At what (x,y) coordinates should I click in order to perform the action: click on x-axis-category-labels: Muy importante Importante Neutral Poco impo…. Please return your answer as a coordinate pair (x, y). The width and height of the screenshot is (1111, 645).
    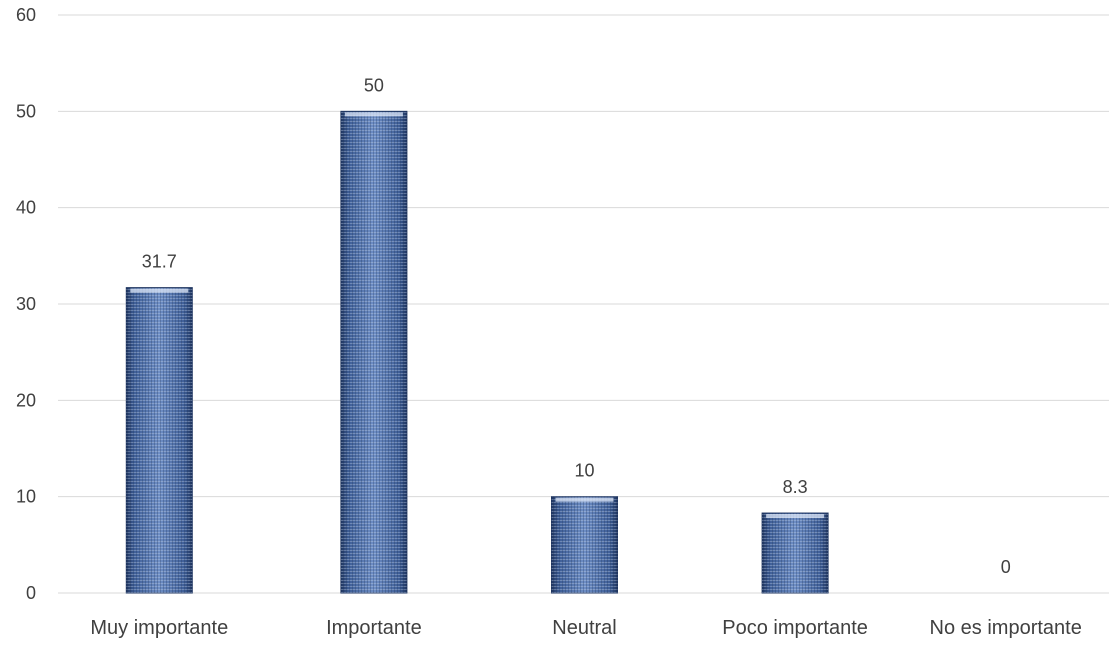
    Looking at the image, I should click on (585, 628).